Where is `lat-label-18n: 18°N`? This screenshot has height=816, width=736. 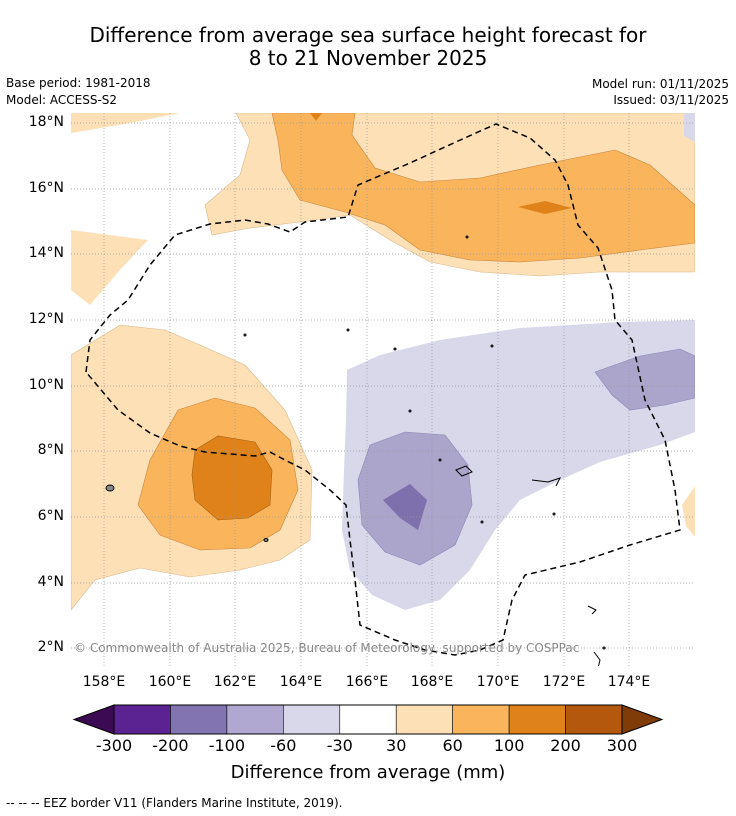 lat-label-18n: 18°N is located at coordinates (46, 122).